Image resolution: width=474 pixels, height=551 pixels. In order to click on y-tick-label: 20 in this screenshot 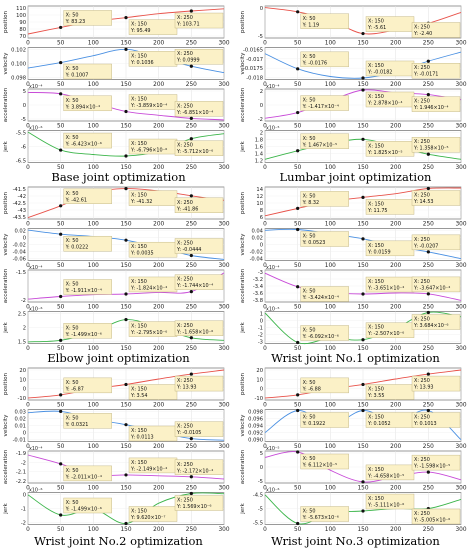, I will do `click(22, 371)`.